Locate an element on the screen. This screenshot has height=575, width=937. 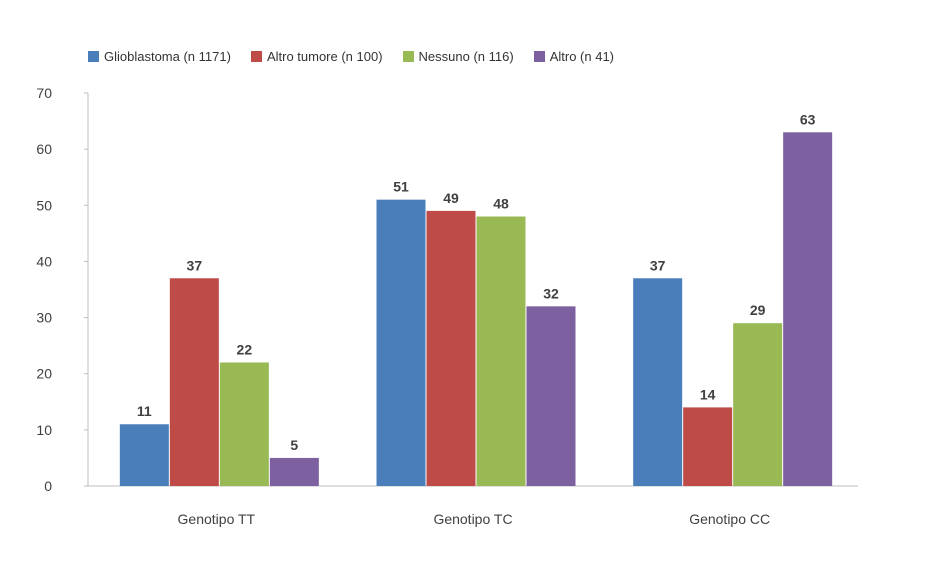
legend-item: Nessuno (n 116) is located at coordinates (458, 56).